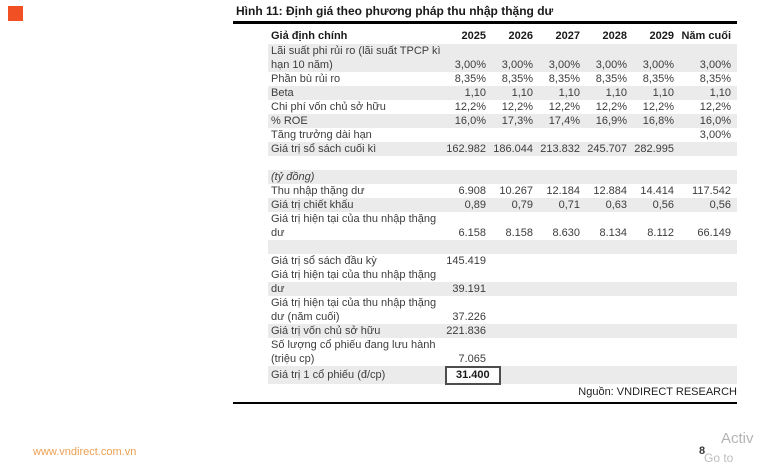  What do you see at coordinates (321, 135) in the screenshot?
I see `row-label: Tăng trưởng dài hạn` at bounding box center [321, 135].